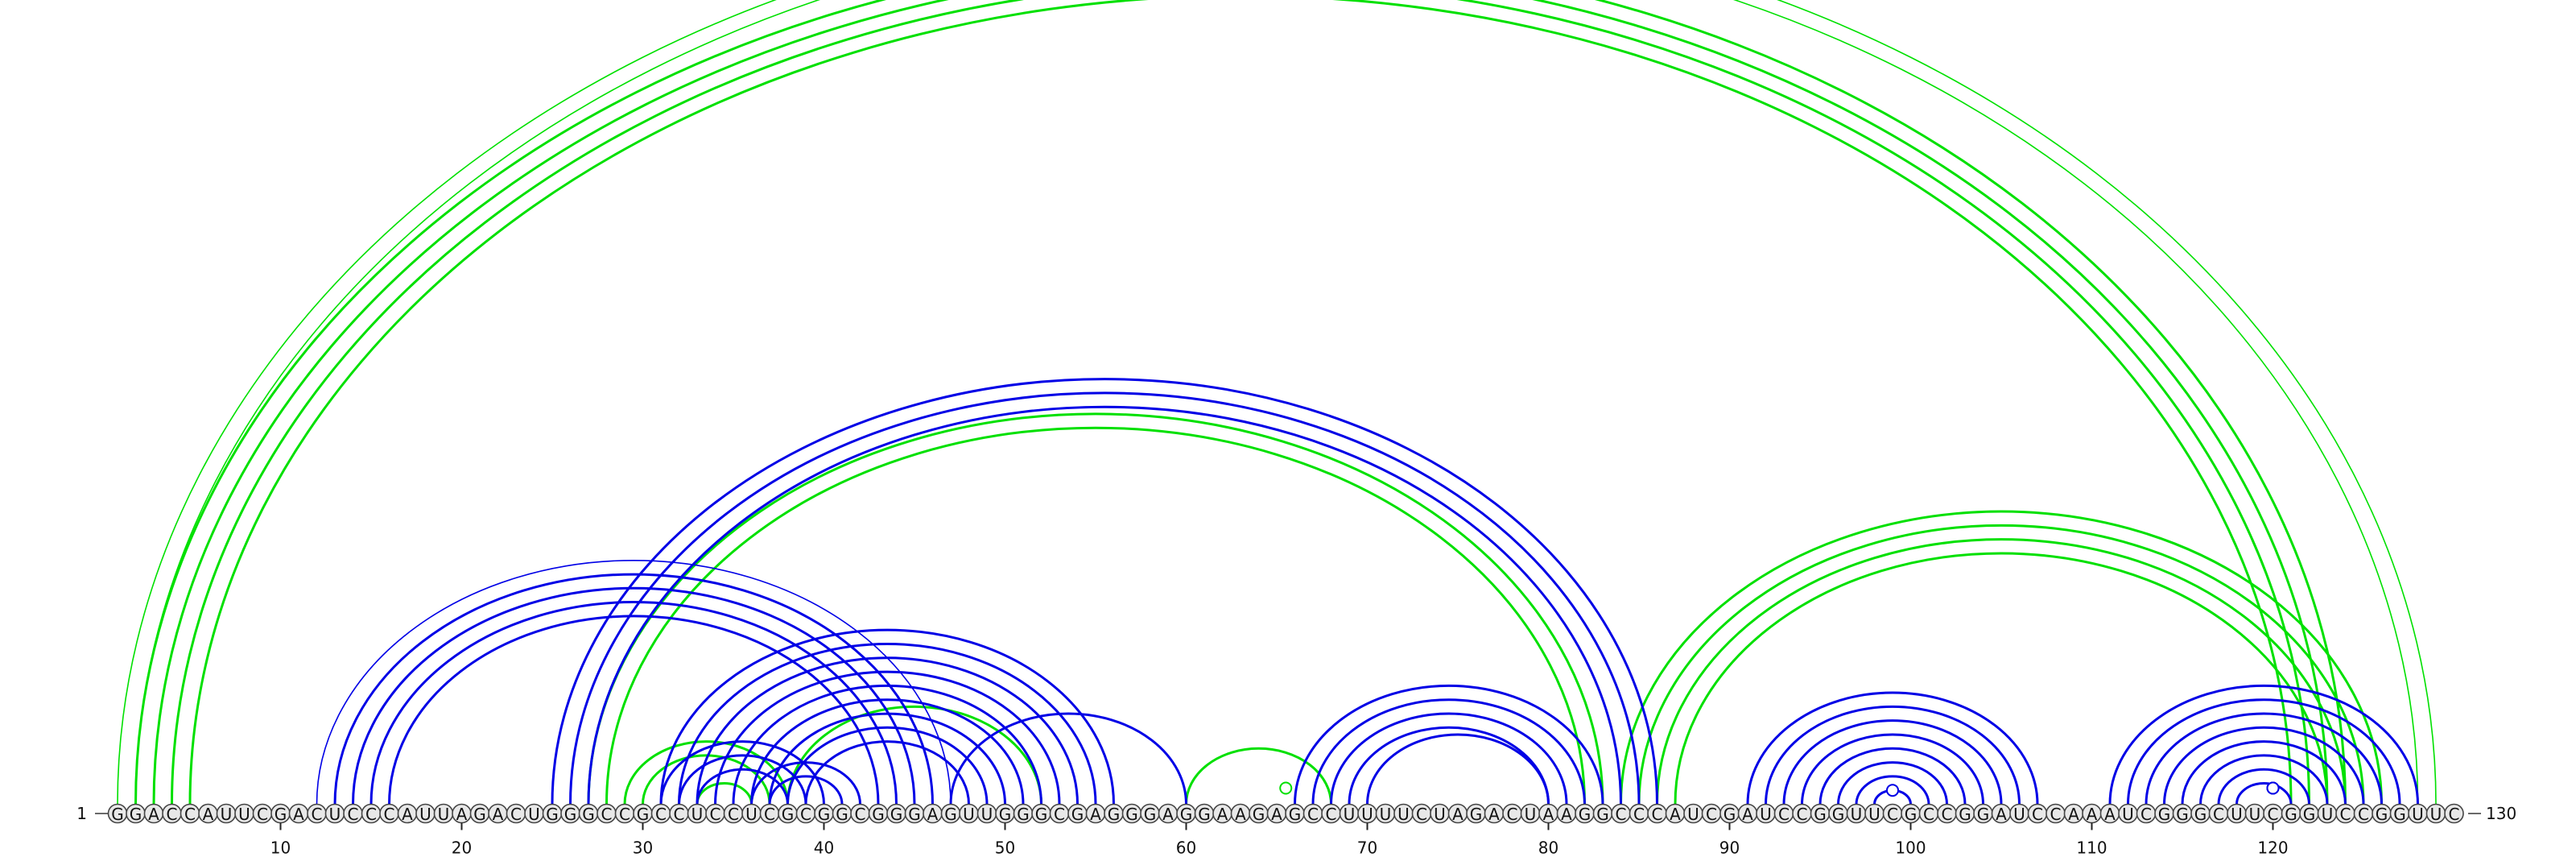 Image resolution: width=2576 pixels, height=857 pixels. Describe the element at coordinates (2291, 814) in the screenshot. I see `nucleotide-letter-121: G` at that location.